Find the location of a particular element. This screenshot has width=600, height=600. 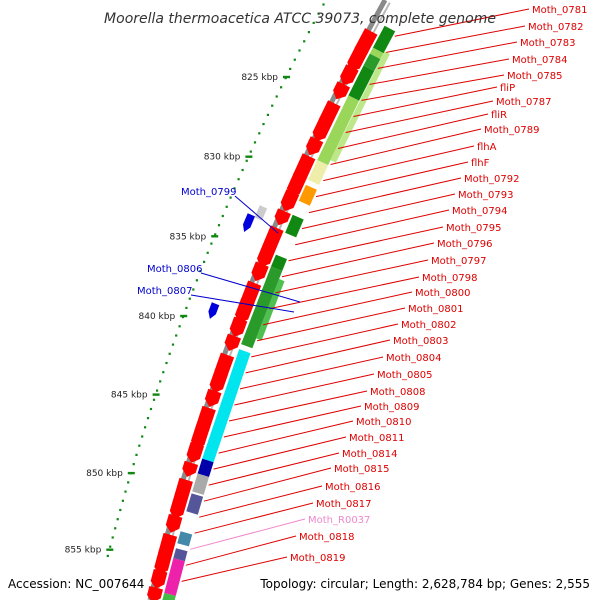

gene-label-right: Moth_0804 is located at coordinates (413, 358).